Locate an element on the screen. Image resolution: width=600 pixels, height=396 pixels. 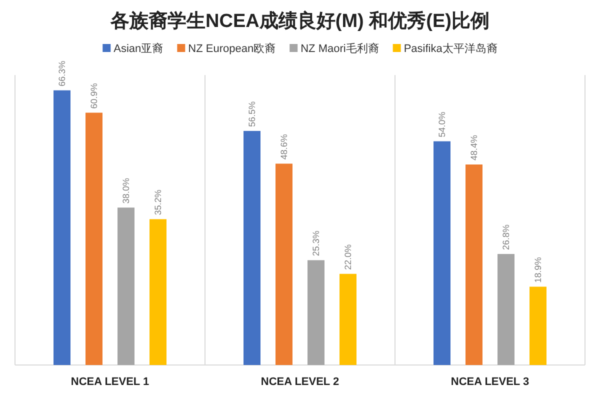
data-label: 35.2% is located at coordinates (158, 203).